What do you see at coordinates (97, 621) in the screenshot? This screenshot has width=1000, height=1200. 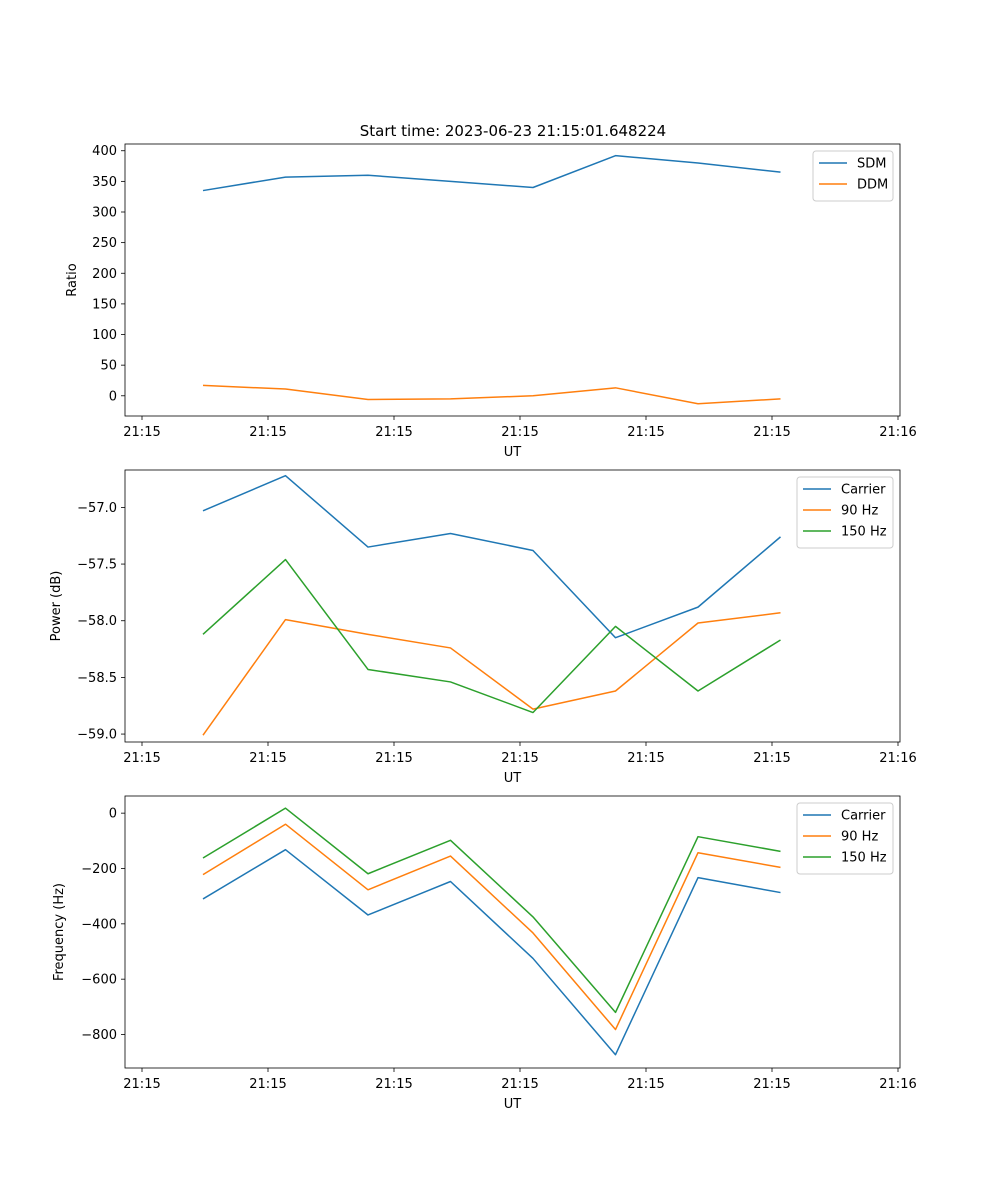 I see `y-tick-label: −58.0` at bounding box center [97, 621].